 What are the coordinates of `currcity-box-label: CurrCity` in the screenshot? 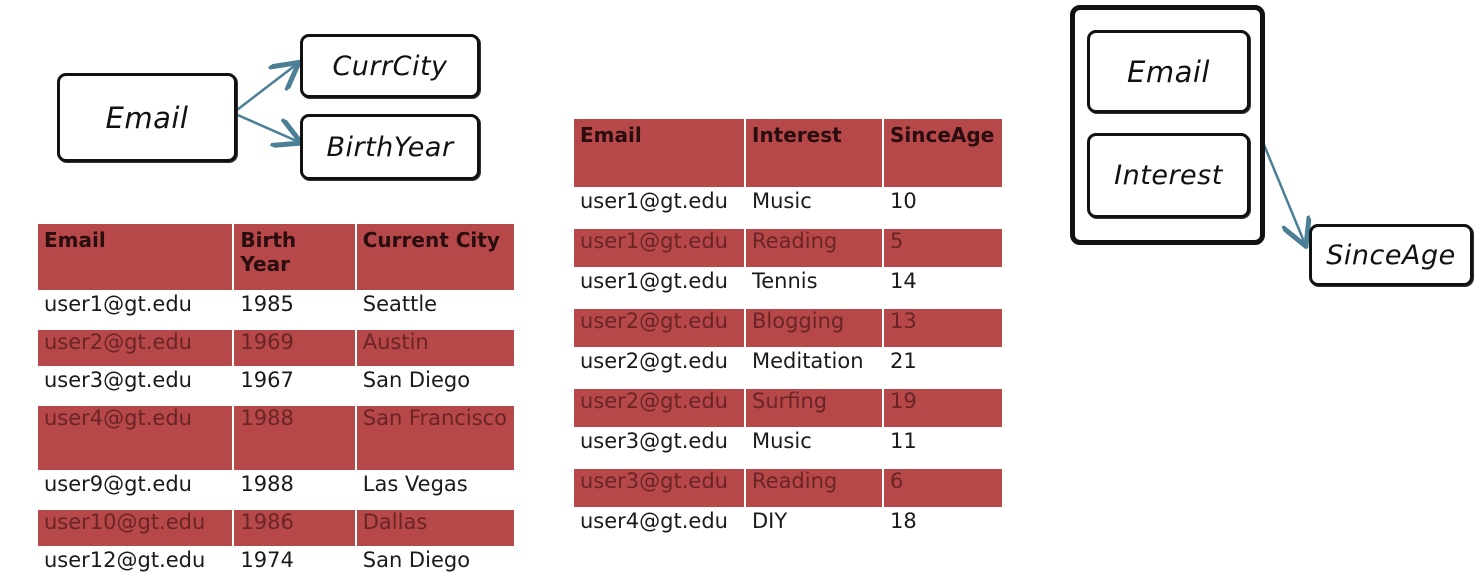 It's located at (390, 66).